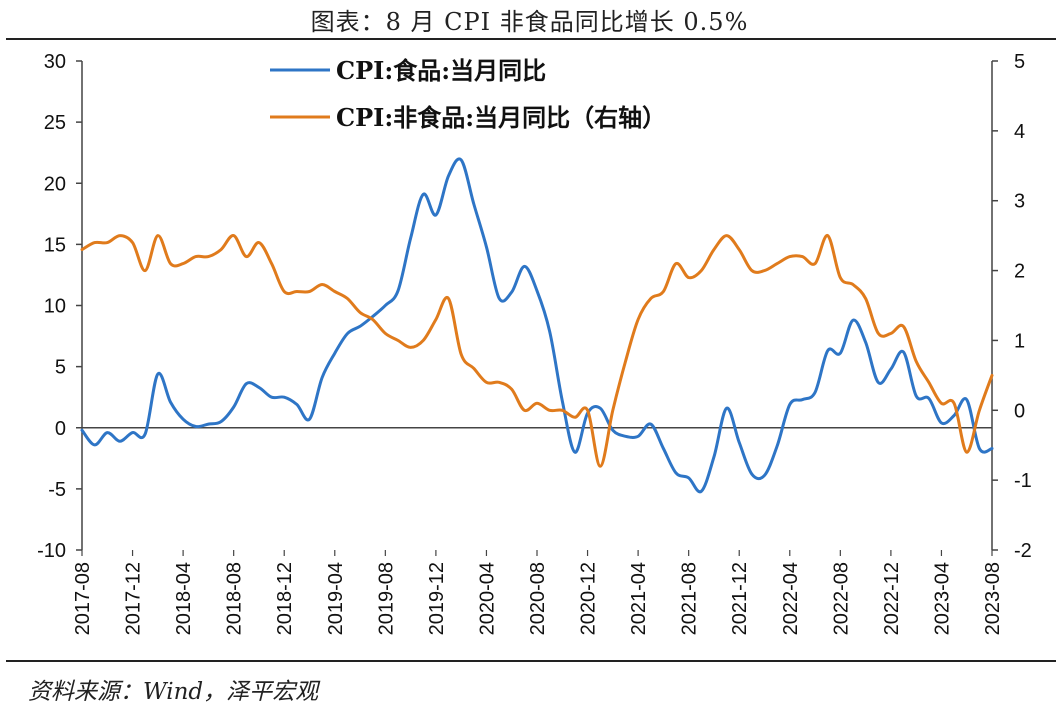 This screenshot has width=1059, height=710. What do you see at coordinates (487, 598) in the screenshot?
I see `x-tick-label: 2020-04` at bounding box center [487, 598].